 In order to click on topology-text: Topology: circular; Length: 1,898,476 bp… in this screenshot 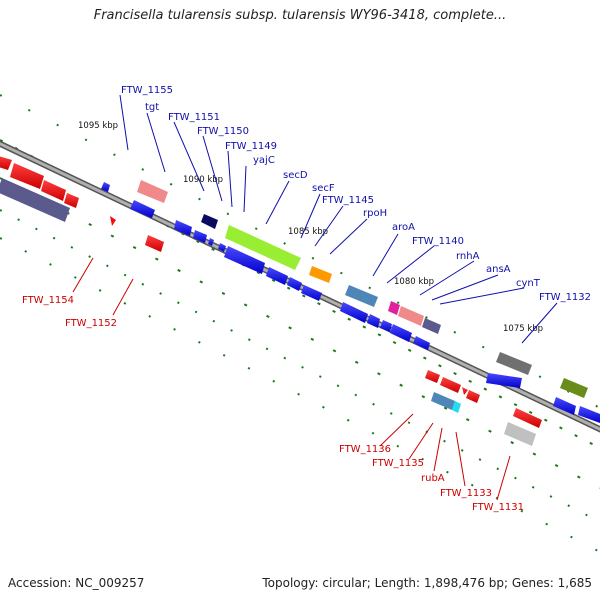, I will do `click(427, 583)`.